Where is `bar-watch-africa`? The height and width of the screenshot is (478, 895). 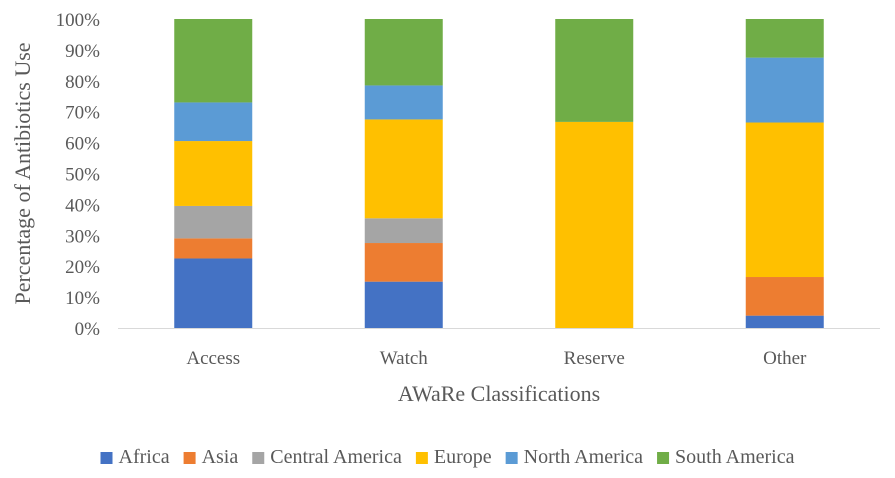
bar-watch-africa is located at coordinates (403, 304).